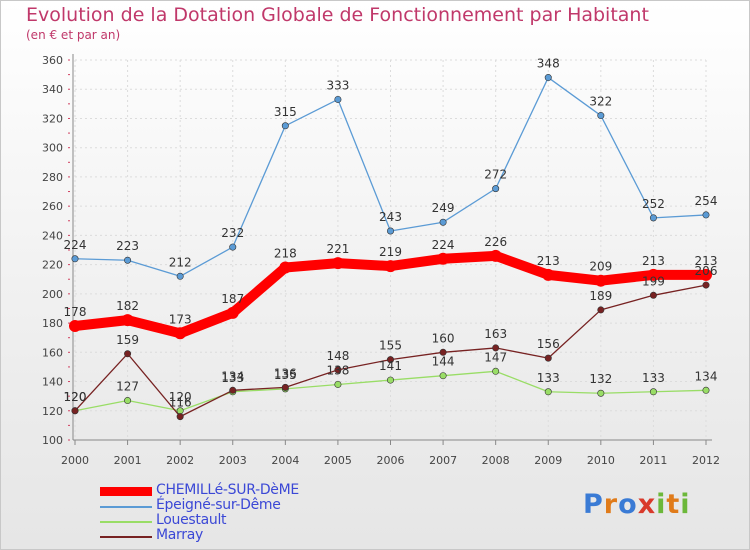 The image size is (750, 550). Describe the element at coordinates (653, 204) in the screenshot. I see `data-label-1: 252` at that location.